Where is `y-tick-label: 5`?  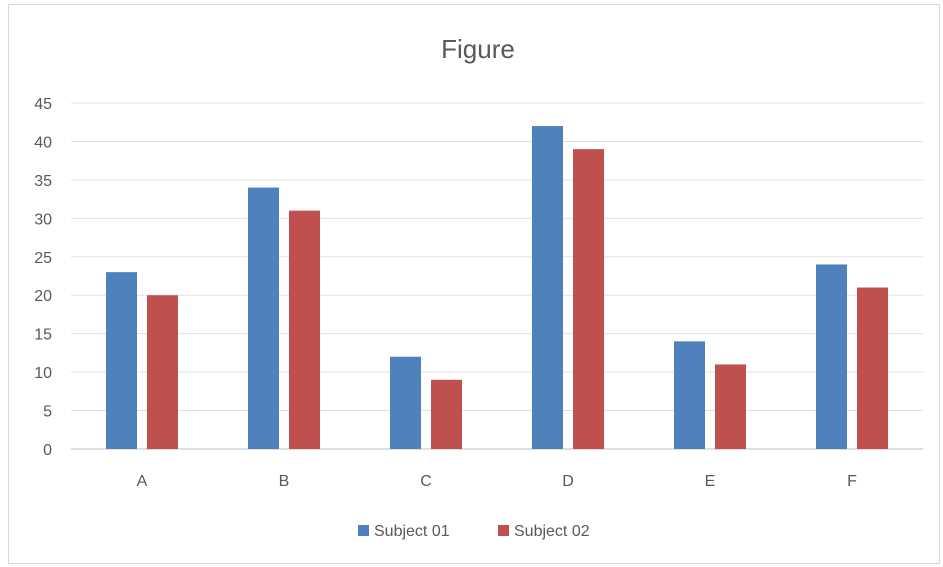 y-tick-label: 5 is located at coordinates (47, 412).